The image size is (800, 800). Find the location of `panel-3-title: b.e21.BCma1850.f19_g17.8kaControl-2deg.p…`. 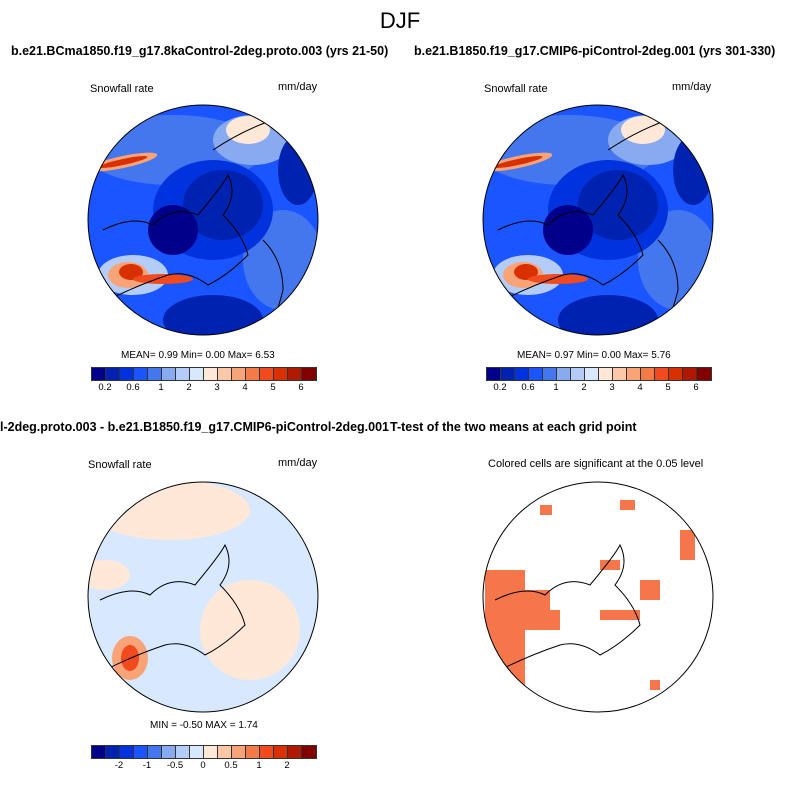

panel-3-title: b.e21.BCma1850.f19_g17.8kaControl-2deg.p… is located at coordinates (194, 427).